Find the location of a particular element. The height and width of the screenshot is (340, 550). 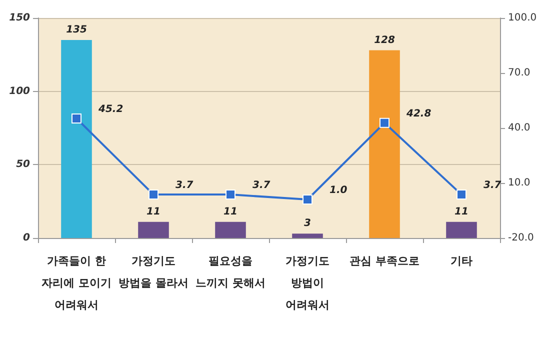

x-tick-label: 기타 is located at coordinates (461, 261).